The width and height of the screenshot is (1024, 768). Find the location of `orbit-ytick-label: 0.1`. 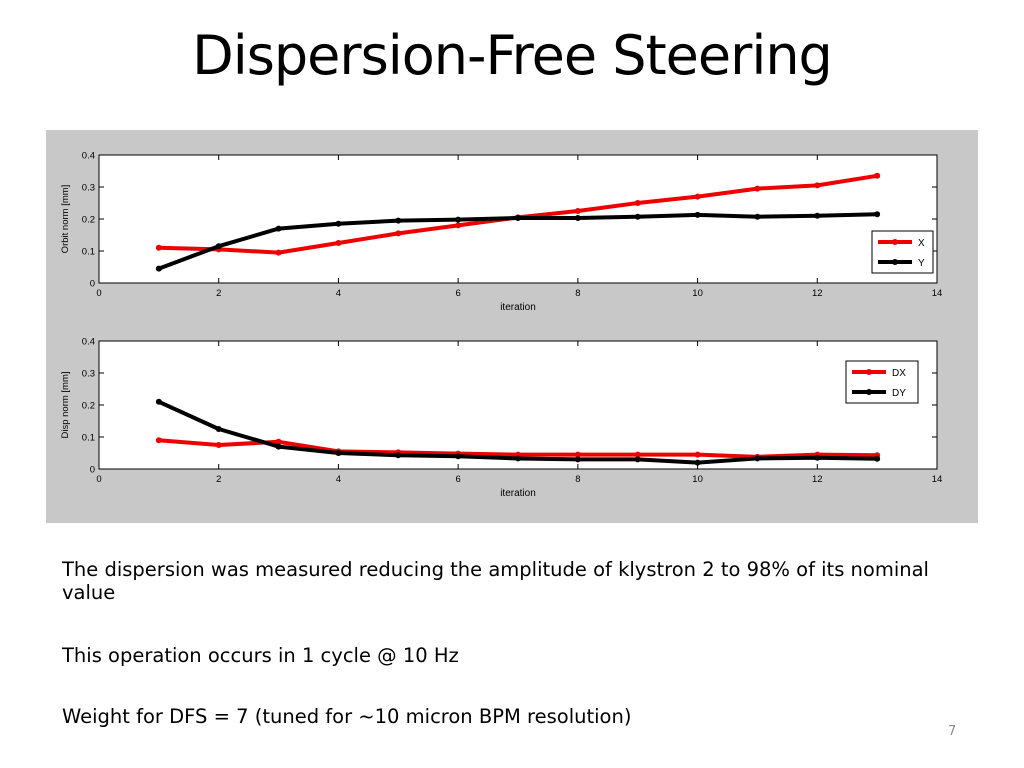

orbit-ytick-label: 0.1 is located at coordinates (88, 252).